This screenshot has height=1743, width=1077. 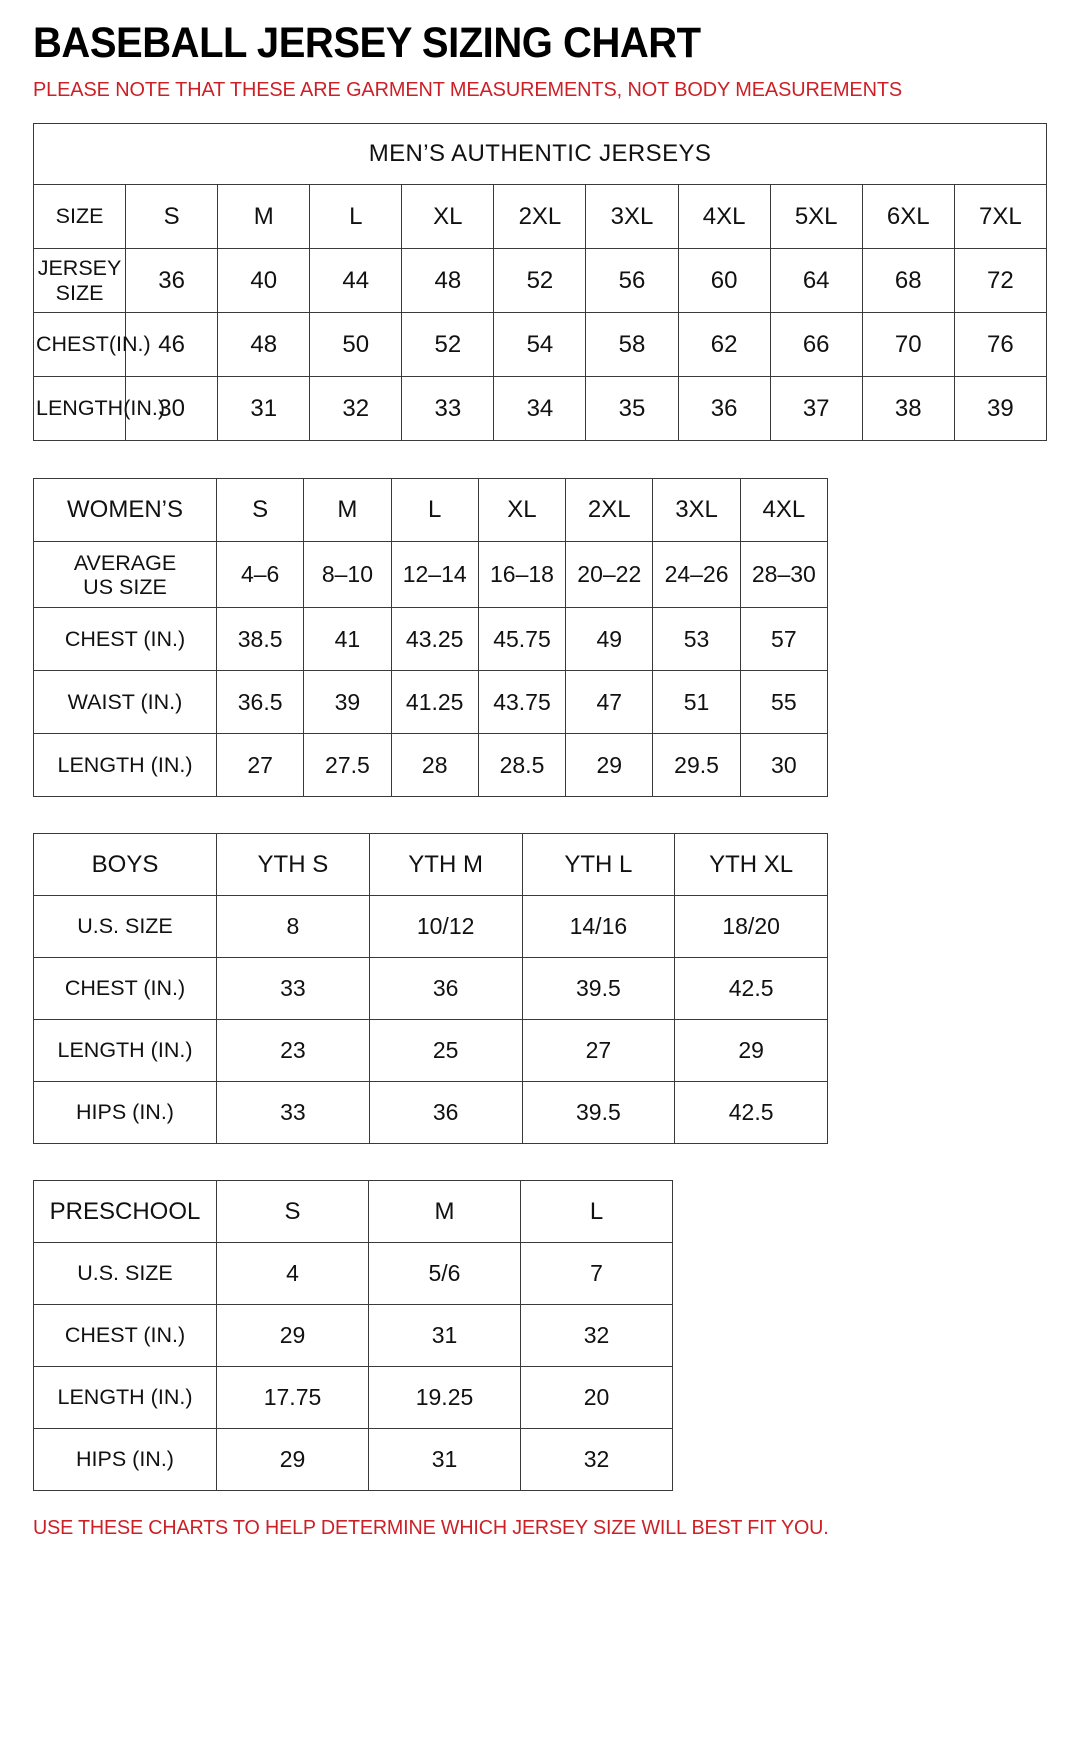 I want to click on table-row: HIPS (IN.) 29 31 32, so click(x=353, y=1460).